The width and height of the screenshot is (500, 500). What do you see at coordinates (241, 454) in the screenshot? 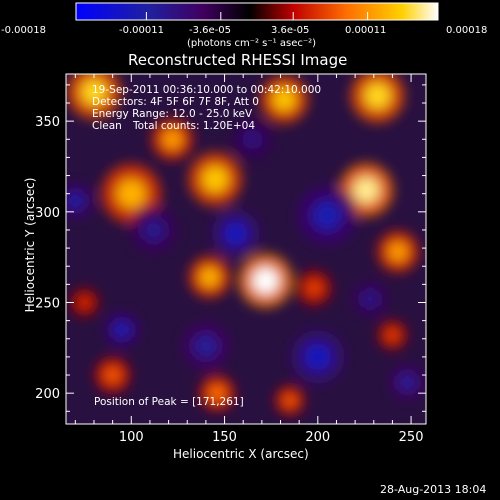
I see `x-axis-label: Heliocentric X (arcsec)` at bounding box center [241, 454].